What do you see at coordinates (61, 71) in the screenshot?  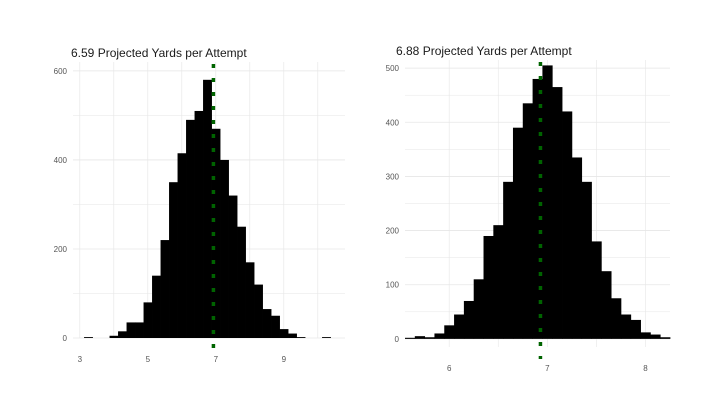 I see `y-tick-label: 600` at bounding box center [61, 71].